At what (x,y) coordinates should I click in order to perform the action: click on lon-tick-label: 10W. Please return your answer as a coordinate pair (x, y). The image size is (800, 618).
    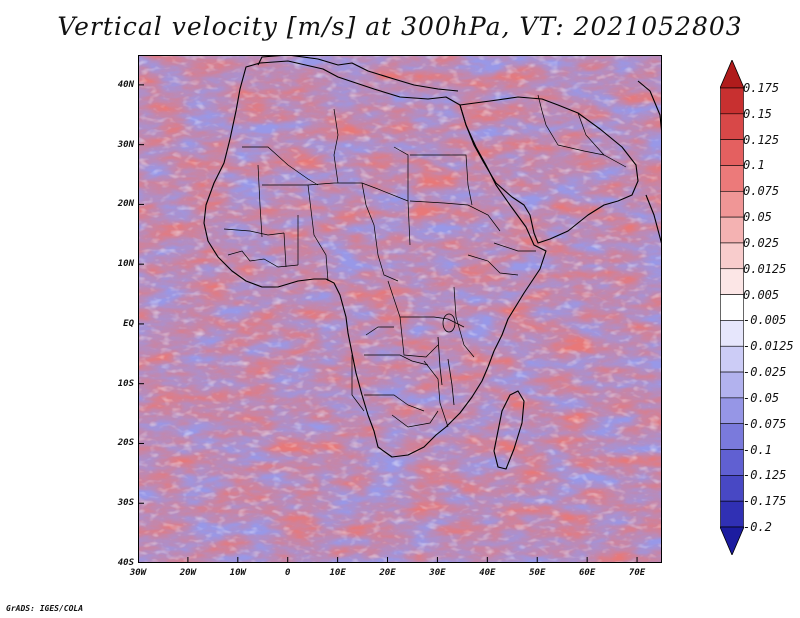
    Looking at the image, I should click on (237, 573).